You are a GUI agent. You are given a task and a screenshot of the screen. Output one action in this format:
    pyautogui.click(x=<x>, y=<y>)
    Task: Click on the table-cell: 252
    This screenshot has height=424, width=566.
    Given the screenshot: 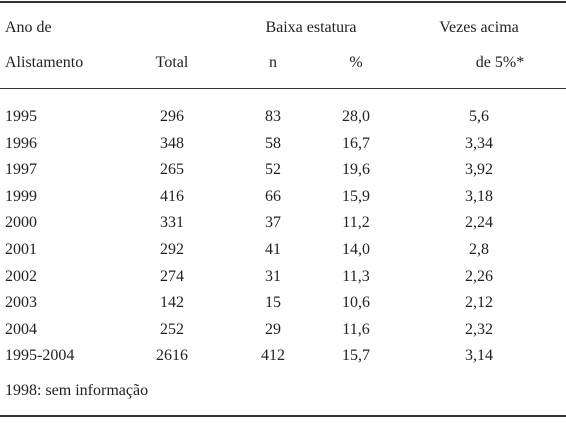 What is the action you would take?
    pyautogui.click(x=172, y=329)
    